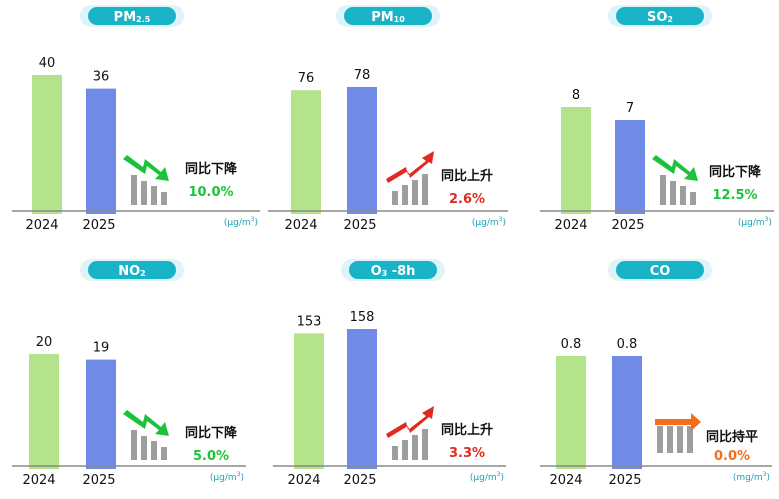  I want to click on data-label: 19, so click(101, 348).